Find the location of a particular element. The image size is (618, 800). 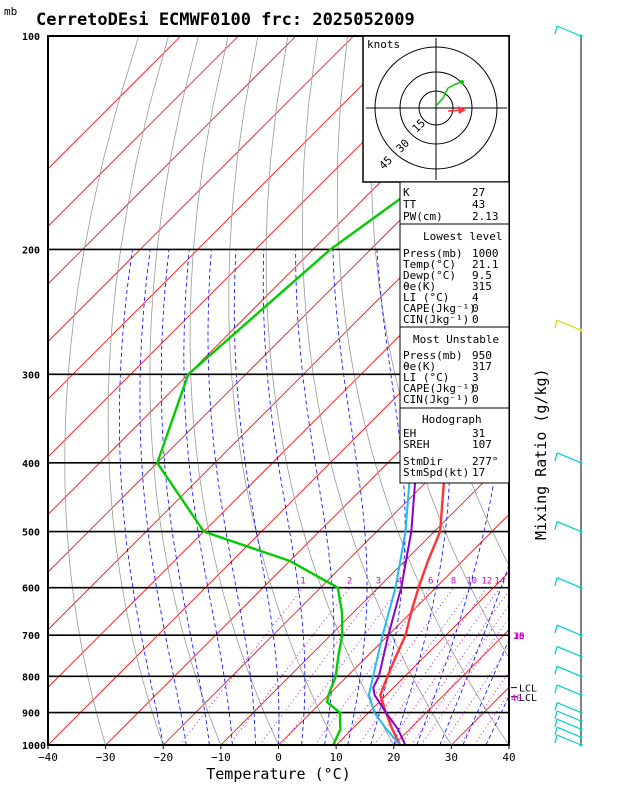

lcl-label-0: LCL is located at coordinates (528, 689).